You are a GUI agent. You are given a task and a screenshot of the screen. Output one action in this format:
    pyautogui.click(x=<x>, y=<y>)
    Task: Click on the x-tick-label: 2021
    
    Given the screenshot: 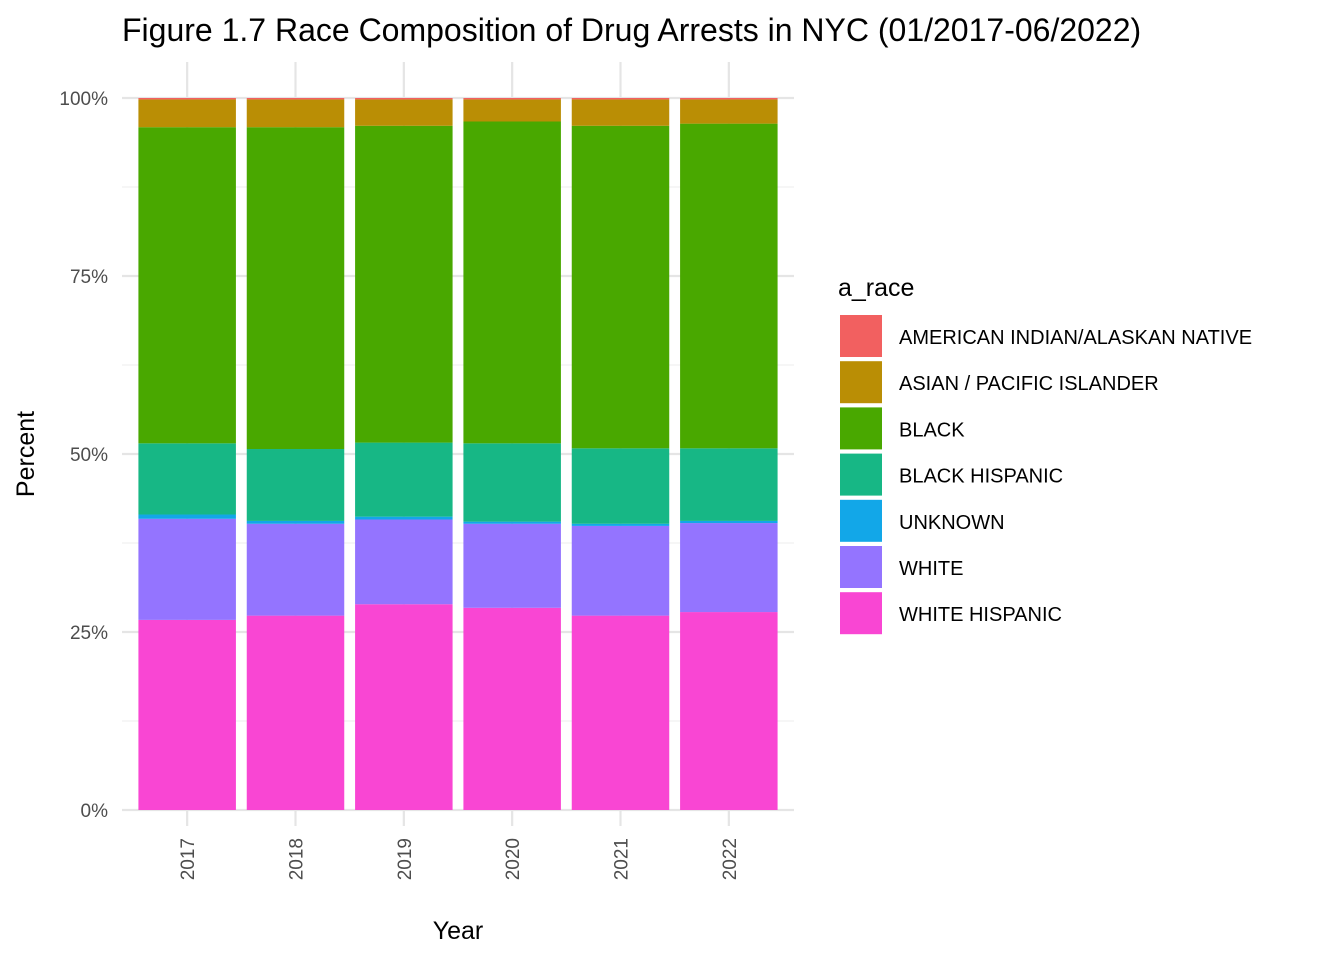 What is the action you would take?
    pyautogui.click(x=622, y=859)
    